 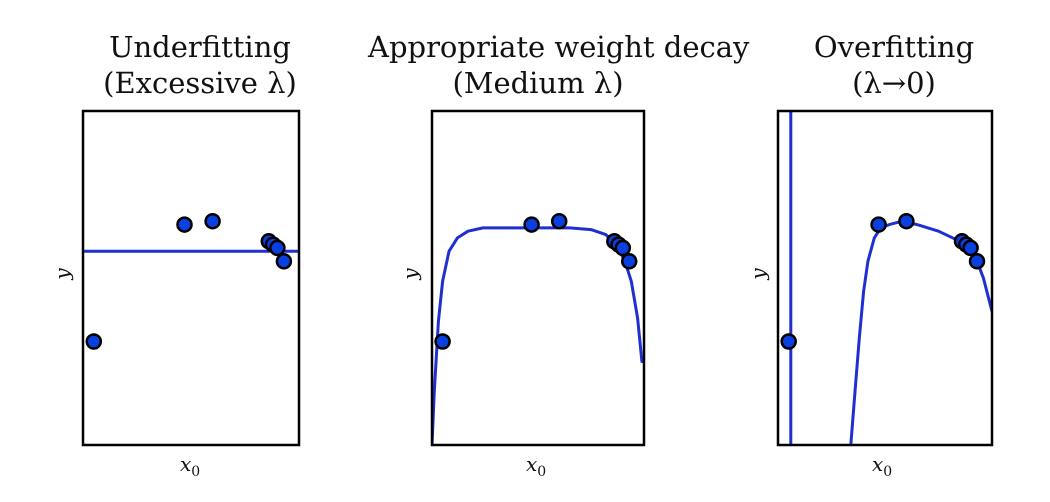 What do you see at coordinates (538, 83) in the screenshot?
I see `chart-title-line-2: (Medium λ)` at bounding box center [538, 83].